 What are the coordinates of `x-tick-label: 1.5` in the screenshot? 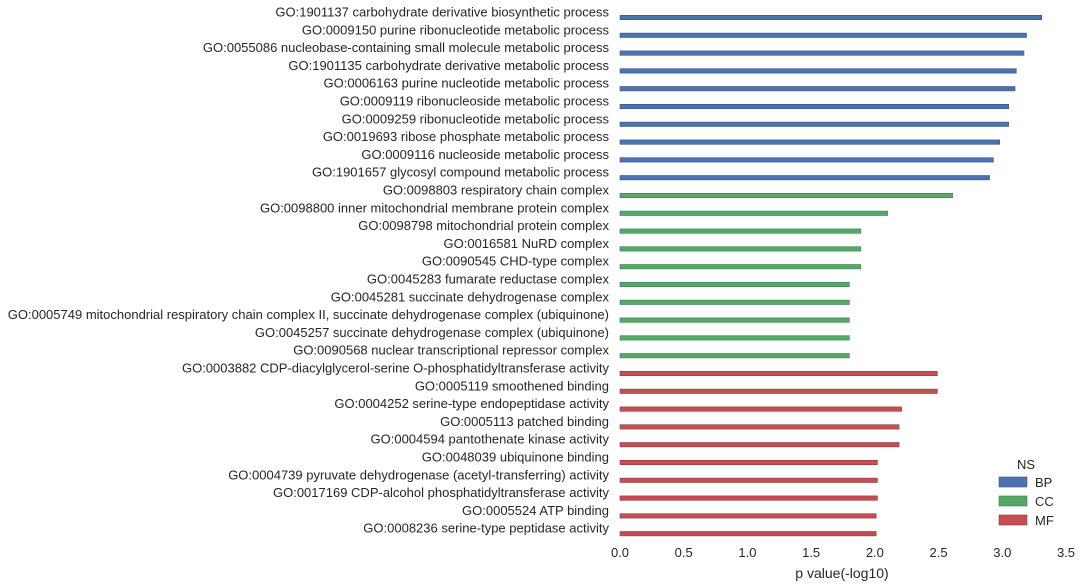 It's located at (811, 552).